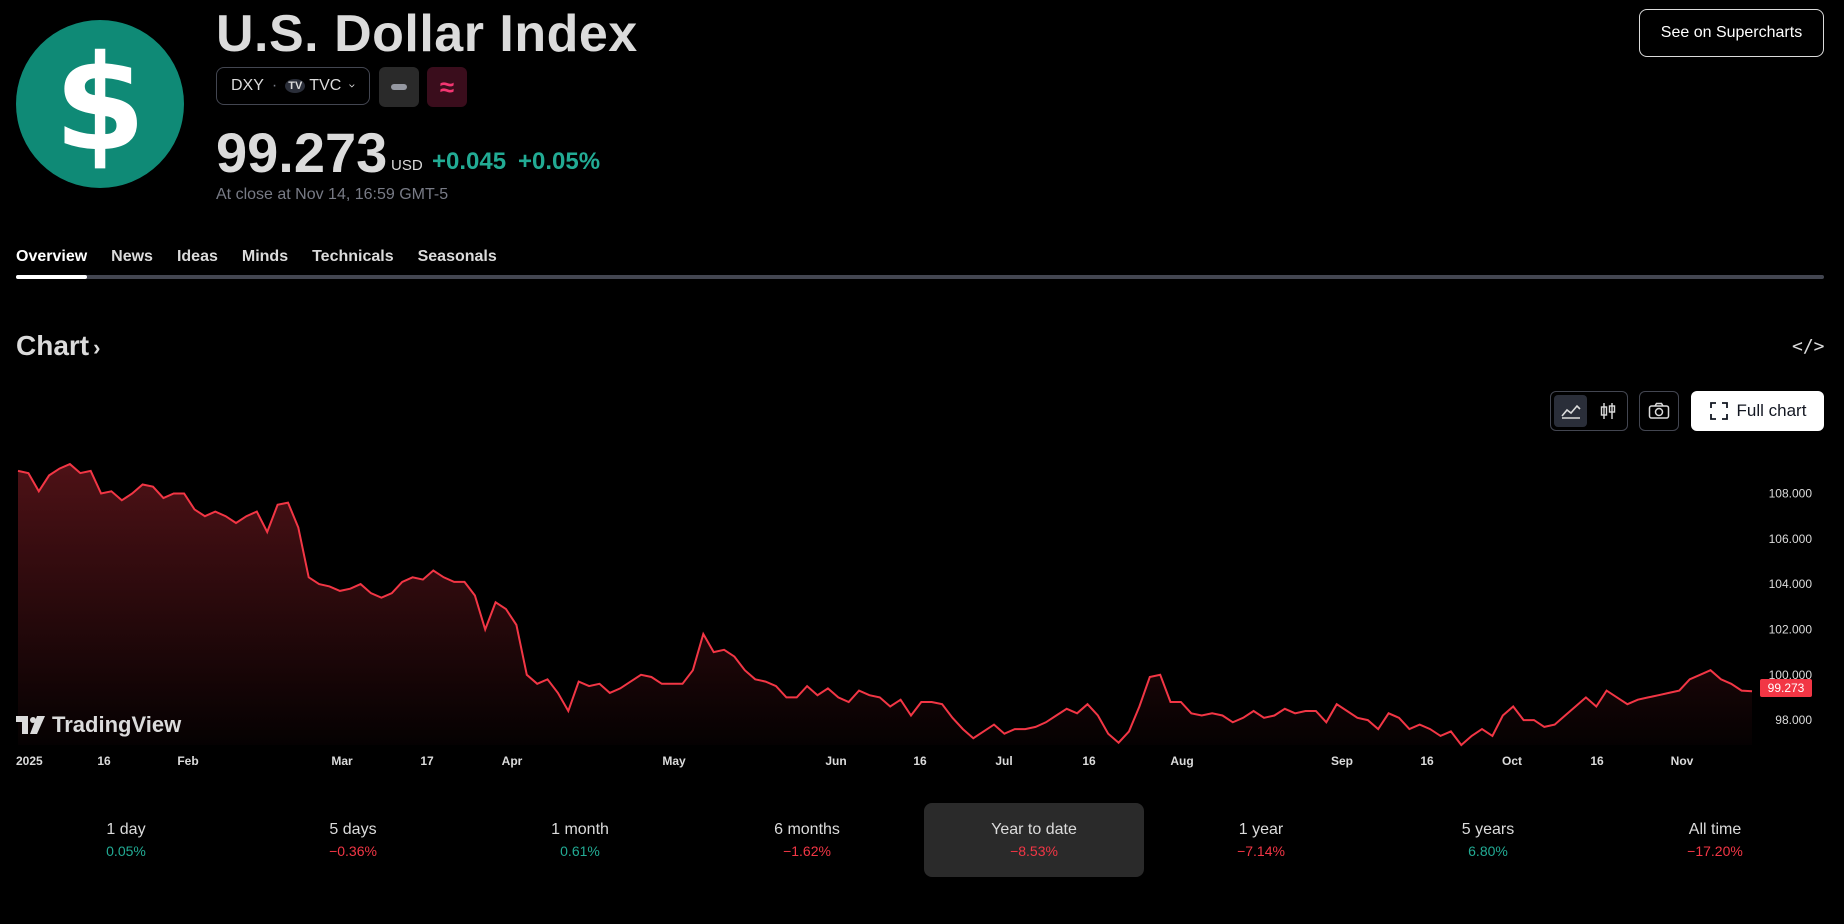 Image resolution: width=1844 pixels, height=924 pixels. What do you see at coordinates (1261, 829) in the screenshot?
I see `period-label: 1 year` at bounding box center [1261, 829].